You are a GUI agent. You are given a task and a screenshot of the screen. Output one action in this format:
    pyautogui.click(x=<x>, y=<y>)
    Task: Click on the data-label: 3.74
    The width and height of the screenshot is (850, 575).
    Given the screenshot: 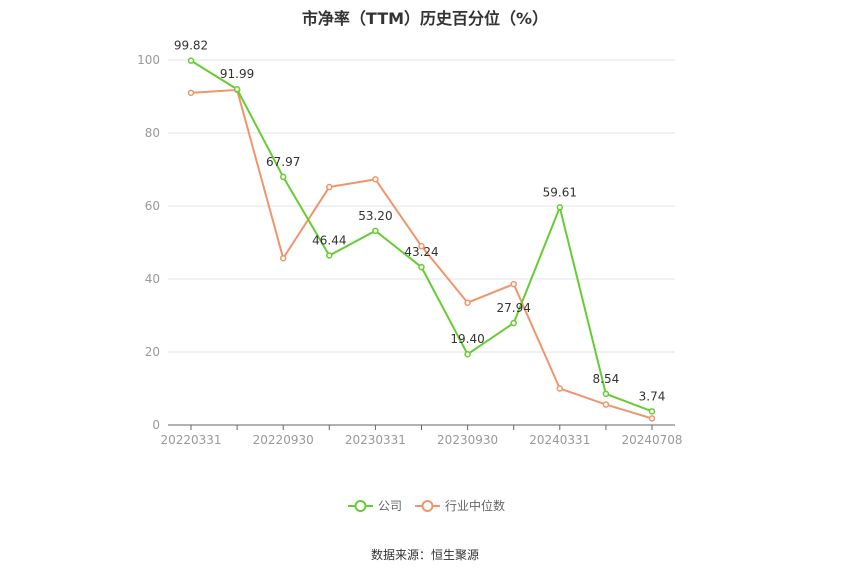 What is the action you would take?
    pyautogui.click(x=652, y=396)
    